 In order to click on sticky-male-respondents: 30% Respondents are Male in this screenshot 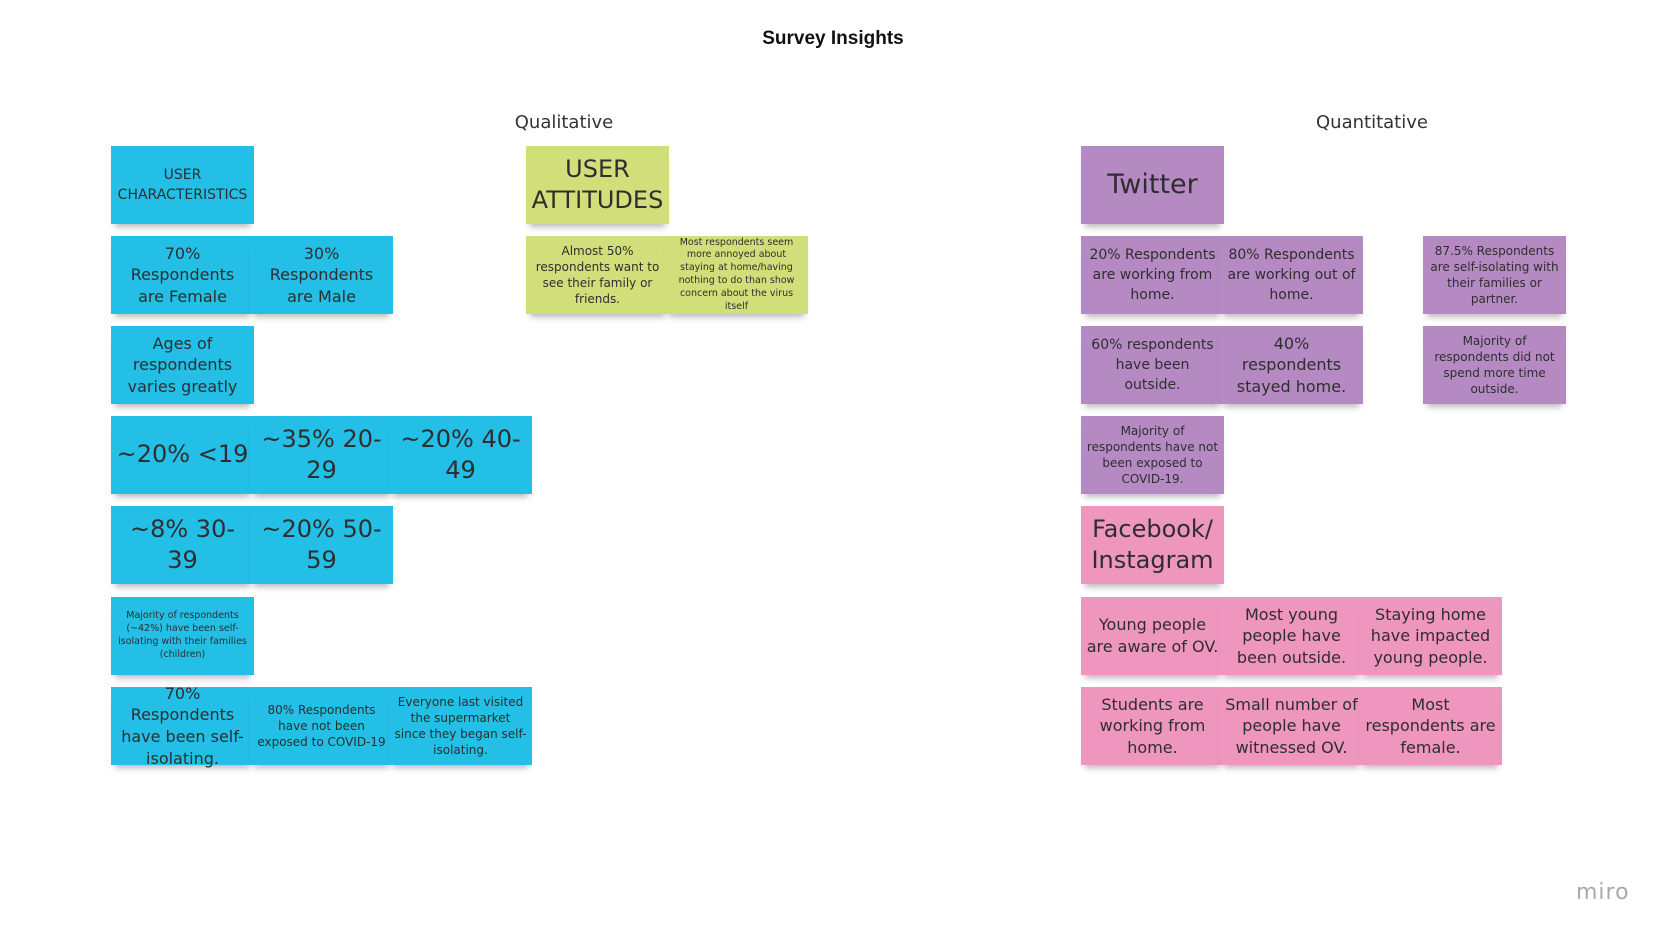, I will do `click(321, 275)`.